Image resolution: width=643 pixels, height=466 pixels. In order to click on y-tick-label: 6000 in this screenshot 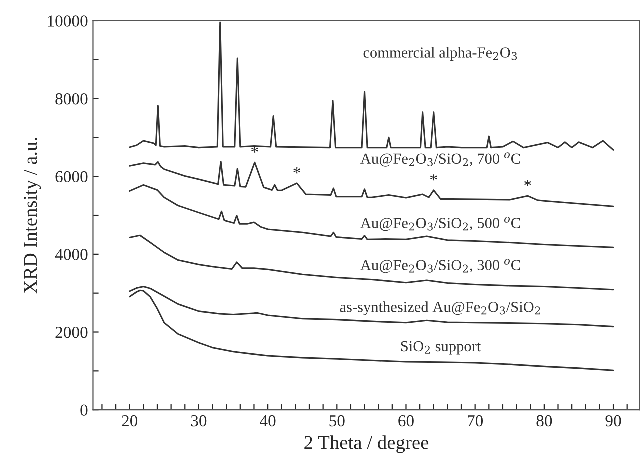, I will do `click(72, 177)`.